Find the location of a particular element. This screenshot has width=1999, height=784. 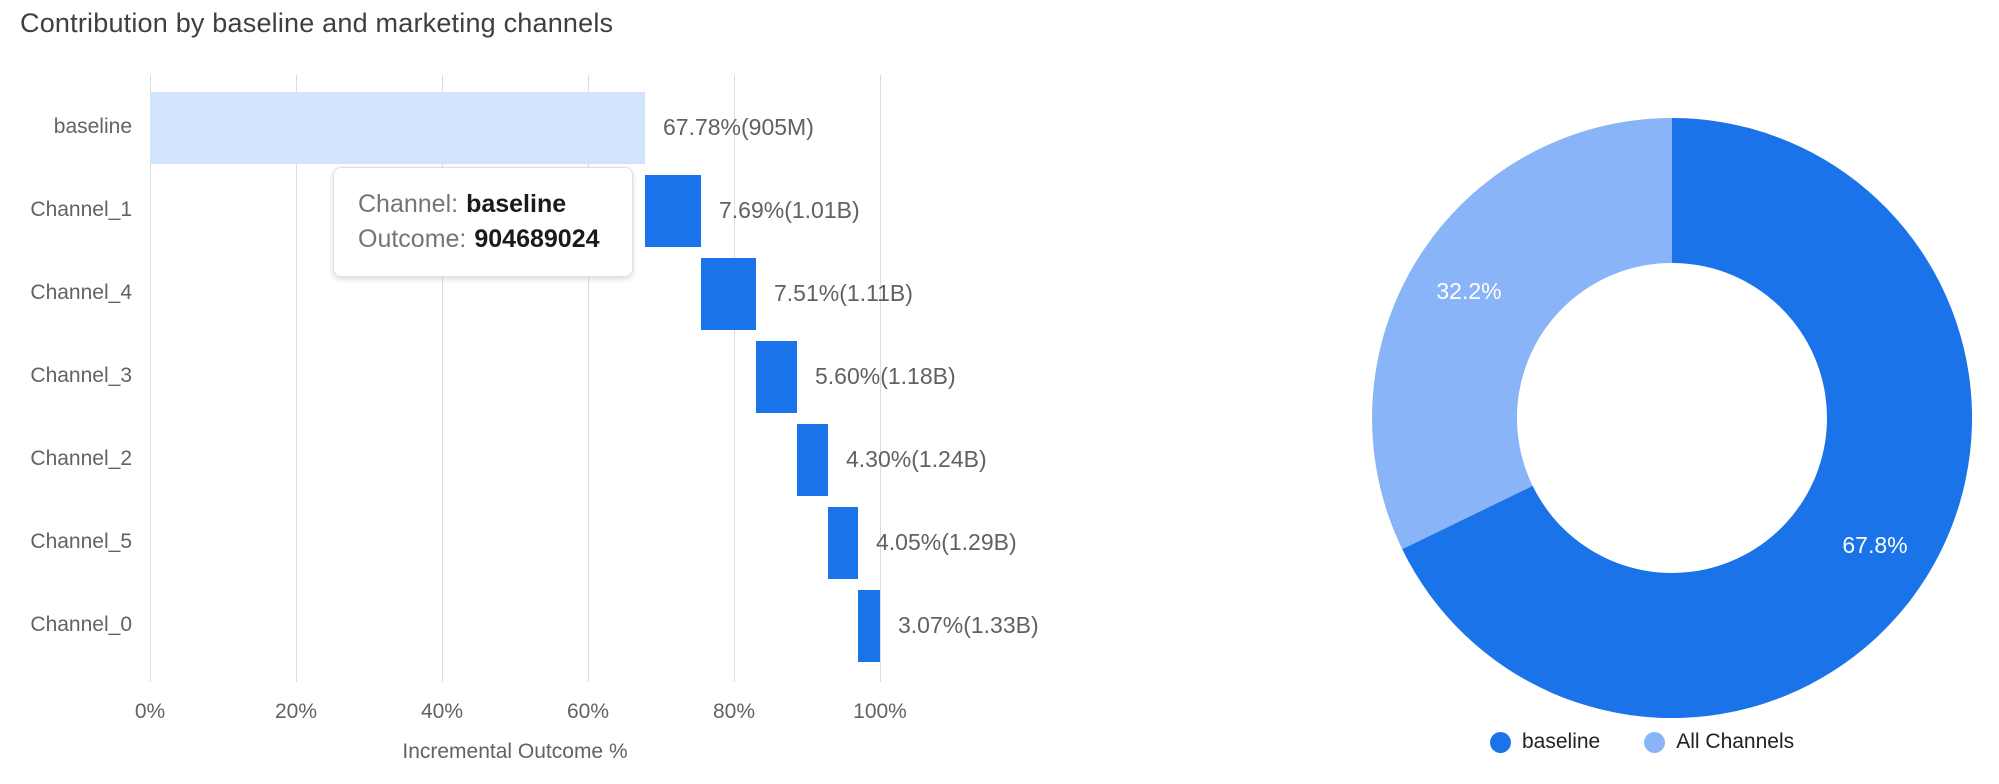

x-tick-label: 80% is located at coordinates (734, 711).